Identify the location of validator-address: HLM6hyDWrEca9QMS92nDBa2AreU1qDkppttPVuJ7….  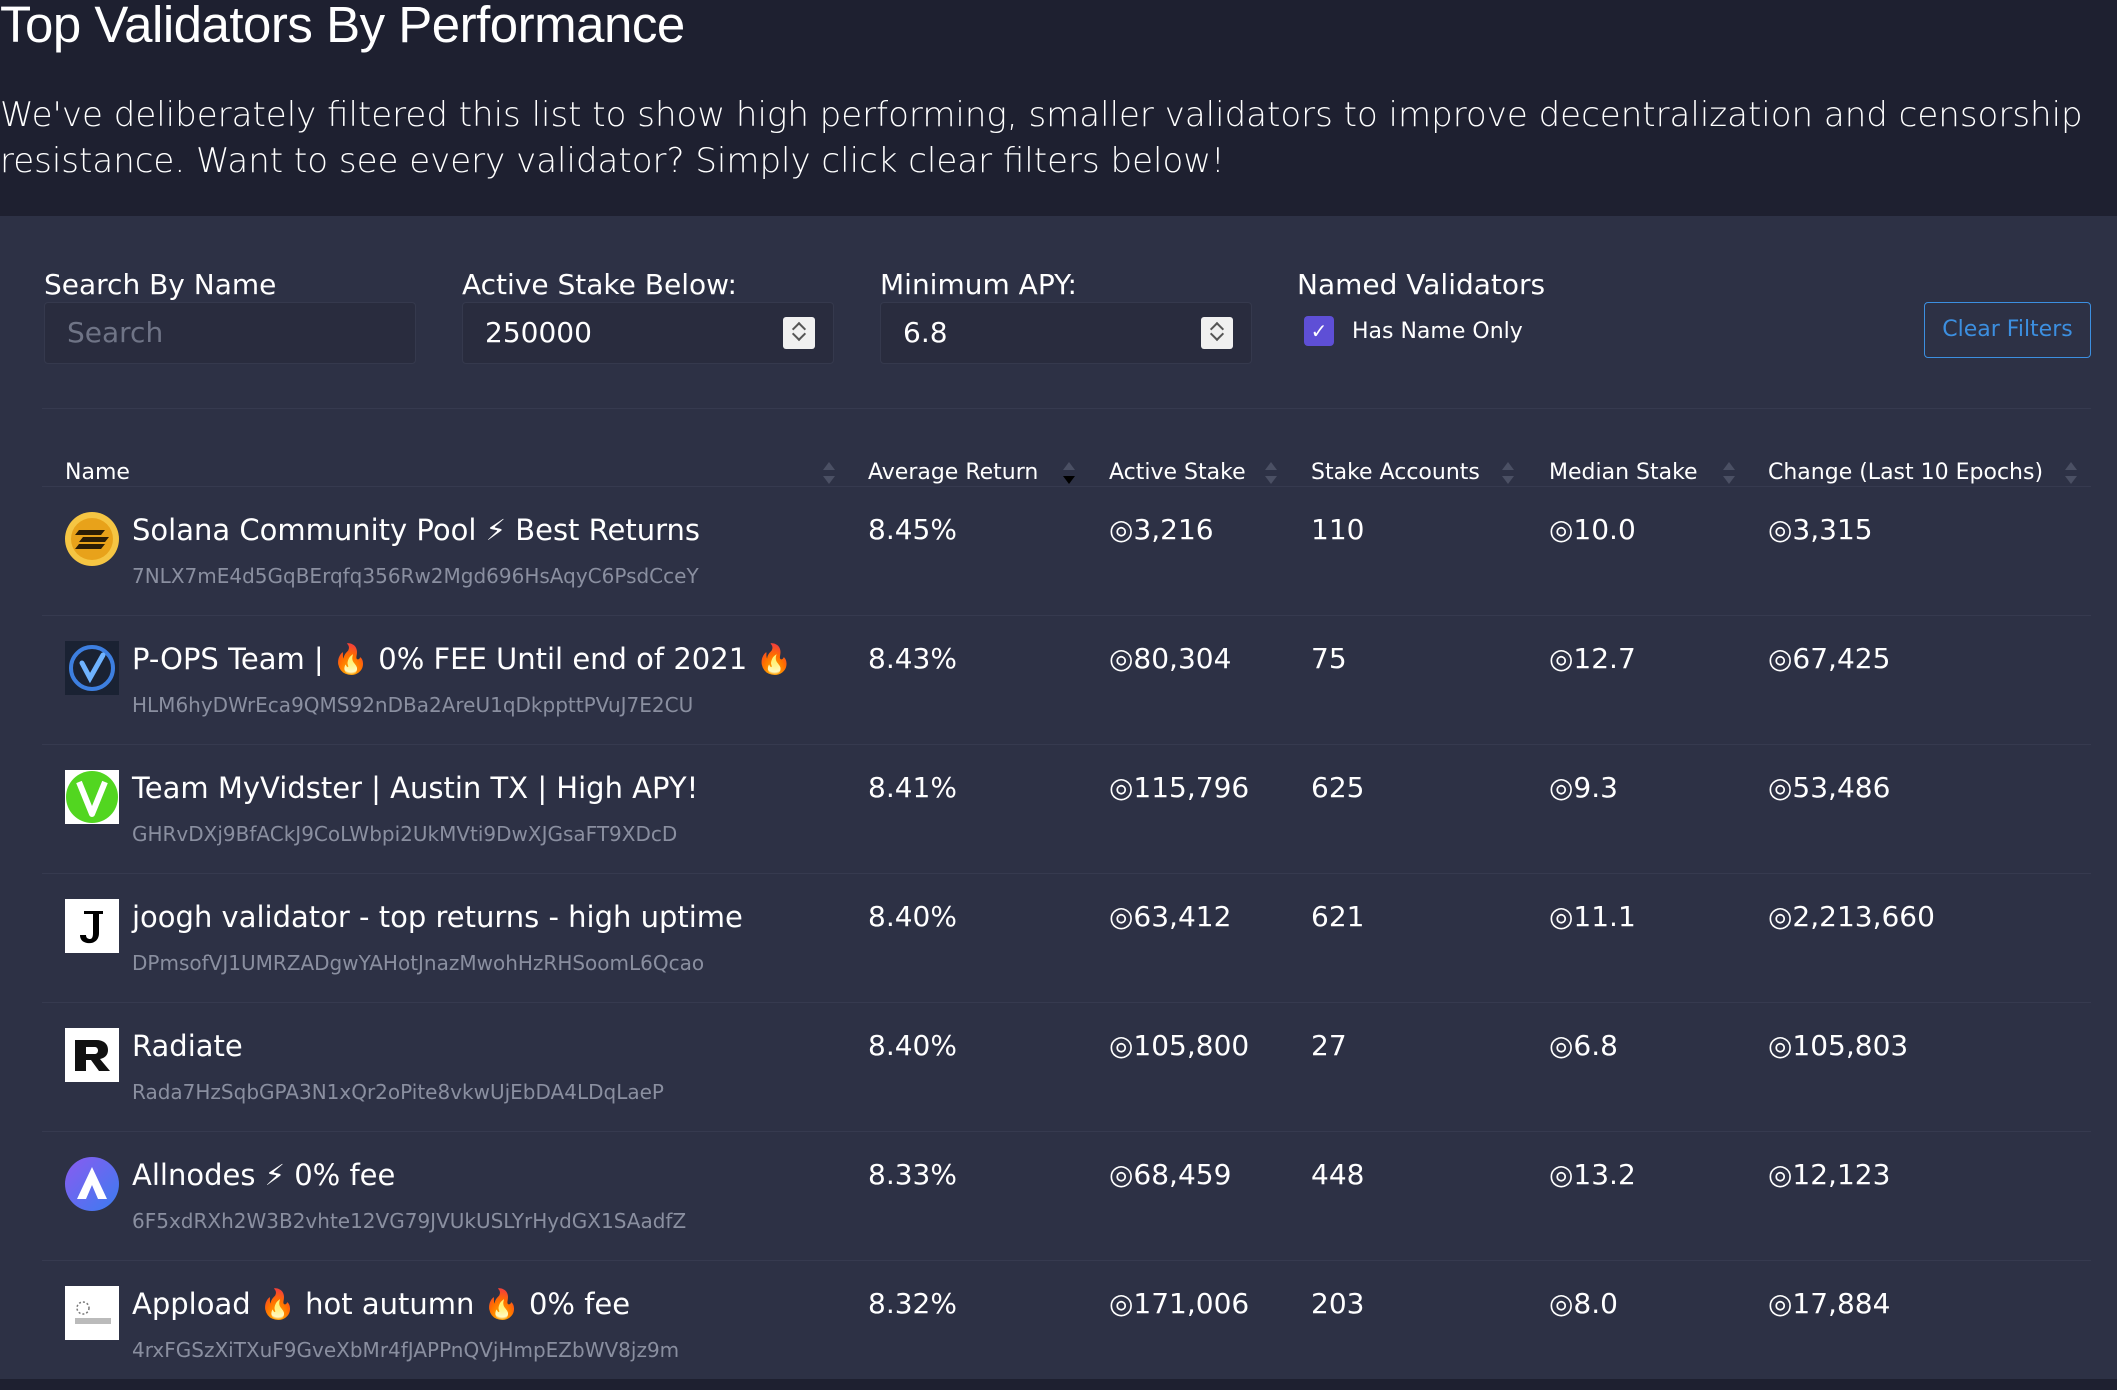
(413, 705).